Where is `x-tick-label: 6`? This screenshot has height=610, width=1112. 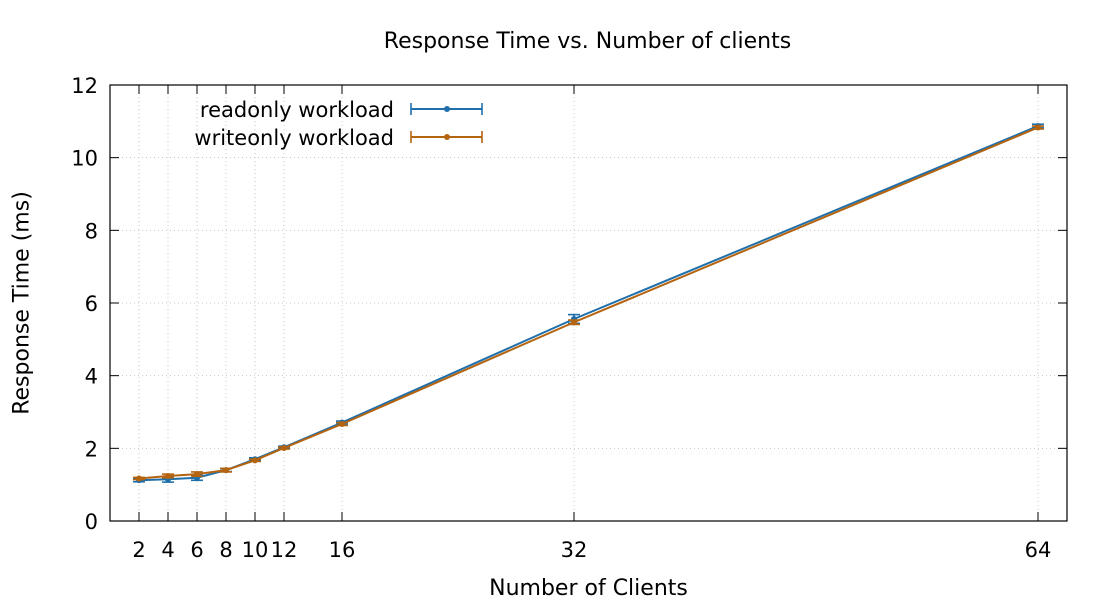 x-tick-label: 6 is located at coordinates (196, 550).